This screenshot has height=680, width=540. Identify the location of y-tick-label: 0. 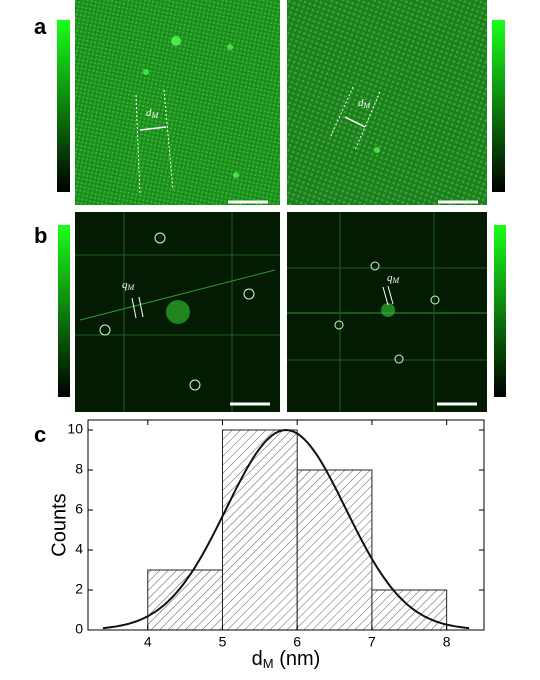
(79, 629).